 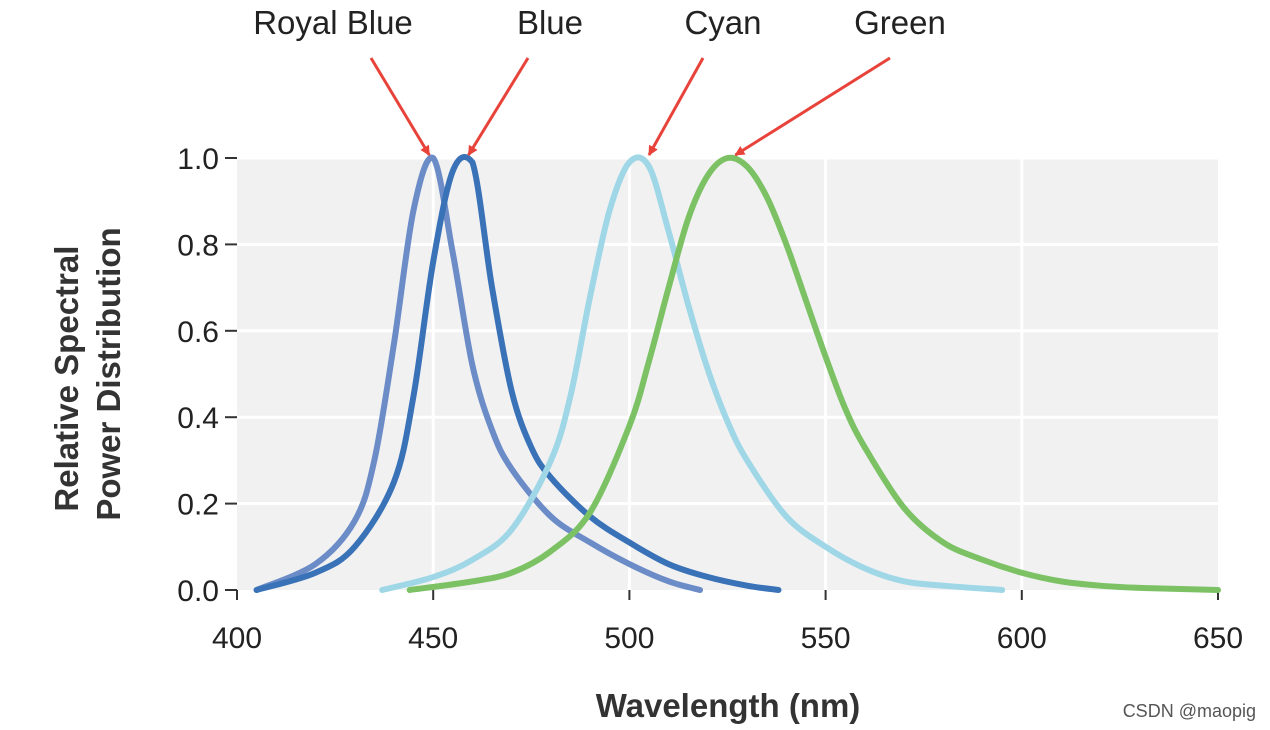 What do you see at coordinates (198, 159) in the screenshot?
I see `y-tick-label-1.0: 1.0` at bounding box center [198, 159].